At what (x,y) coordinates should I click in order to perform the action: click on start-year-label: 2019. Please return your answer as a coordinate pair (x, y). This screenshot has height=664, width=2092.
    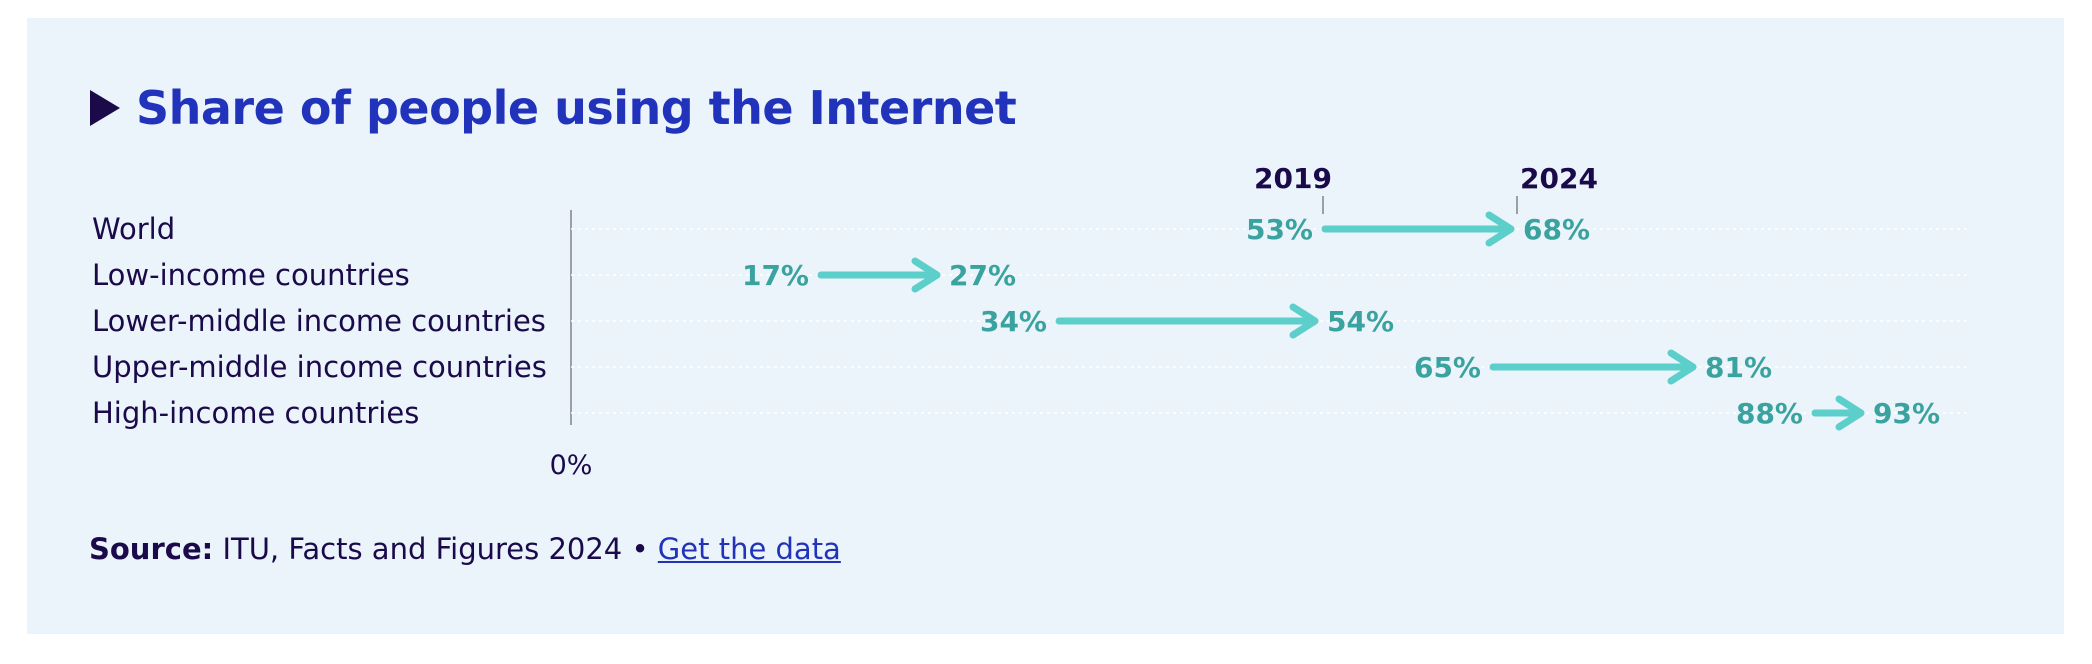
    Looking at the image, I should click on (1293, 178).